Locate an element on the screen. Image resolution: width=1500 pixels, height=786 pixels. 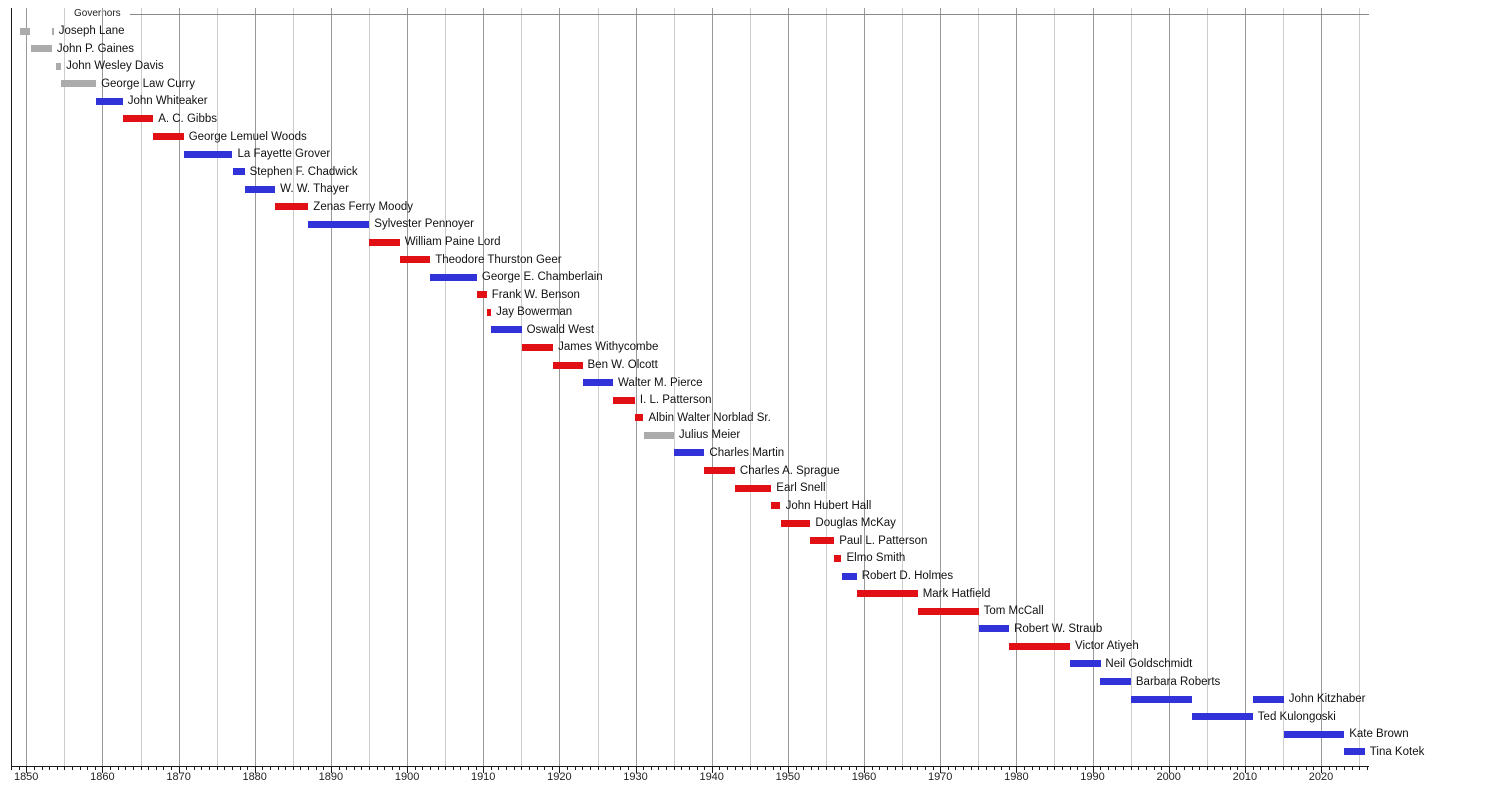
governor-label: Zenas Ferry Moody is located at coordinates (363, 206).